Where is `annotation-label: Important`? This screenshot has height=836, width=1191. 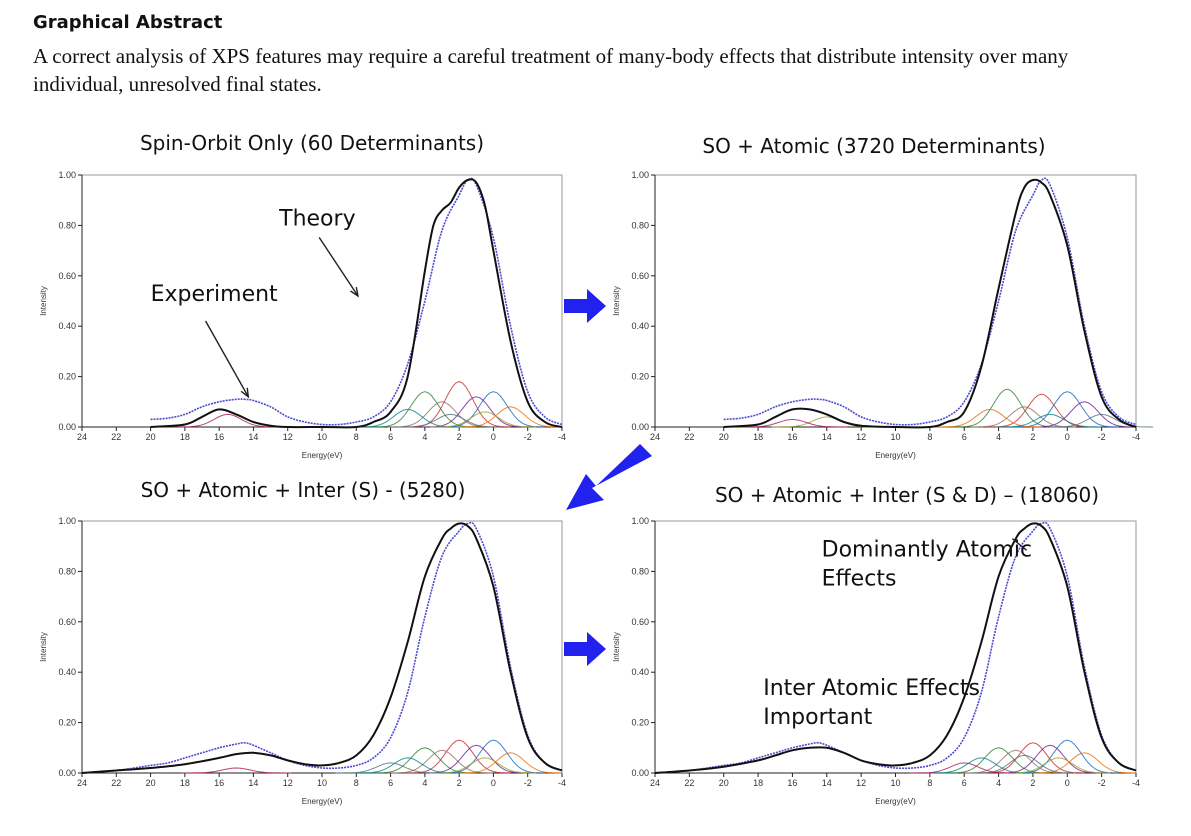 annotation-label: Important is located at coordinates (817, 717).